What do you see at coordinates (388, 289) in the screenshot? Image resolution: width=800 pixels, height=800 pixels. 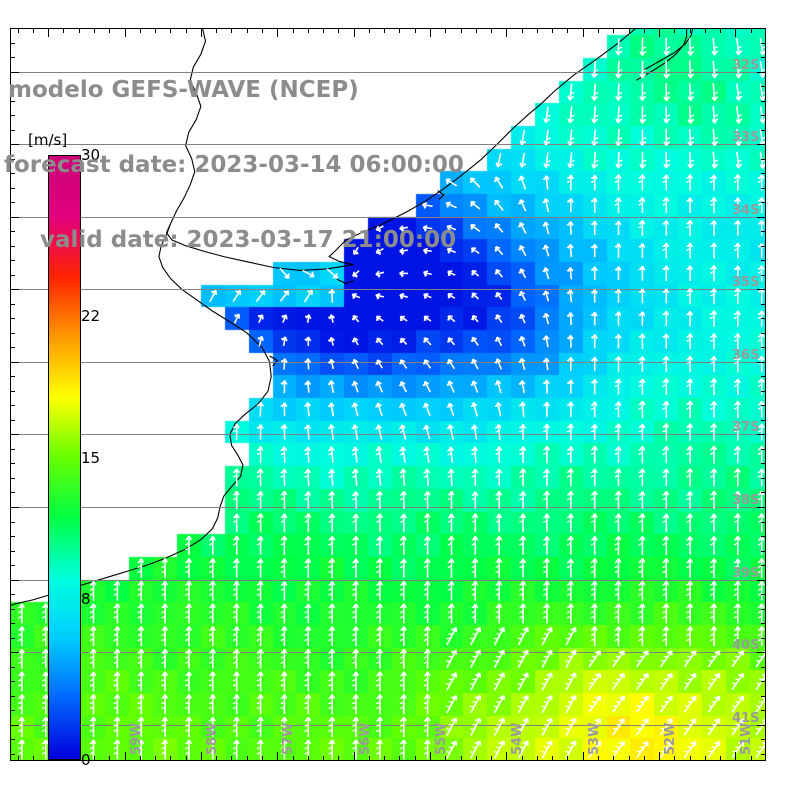 I see `gridline-lat-35S` at bounding box center [388, 289].